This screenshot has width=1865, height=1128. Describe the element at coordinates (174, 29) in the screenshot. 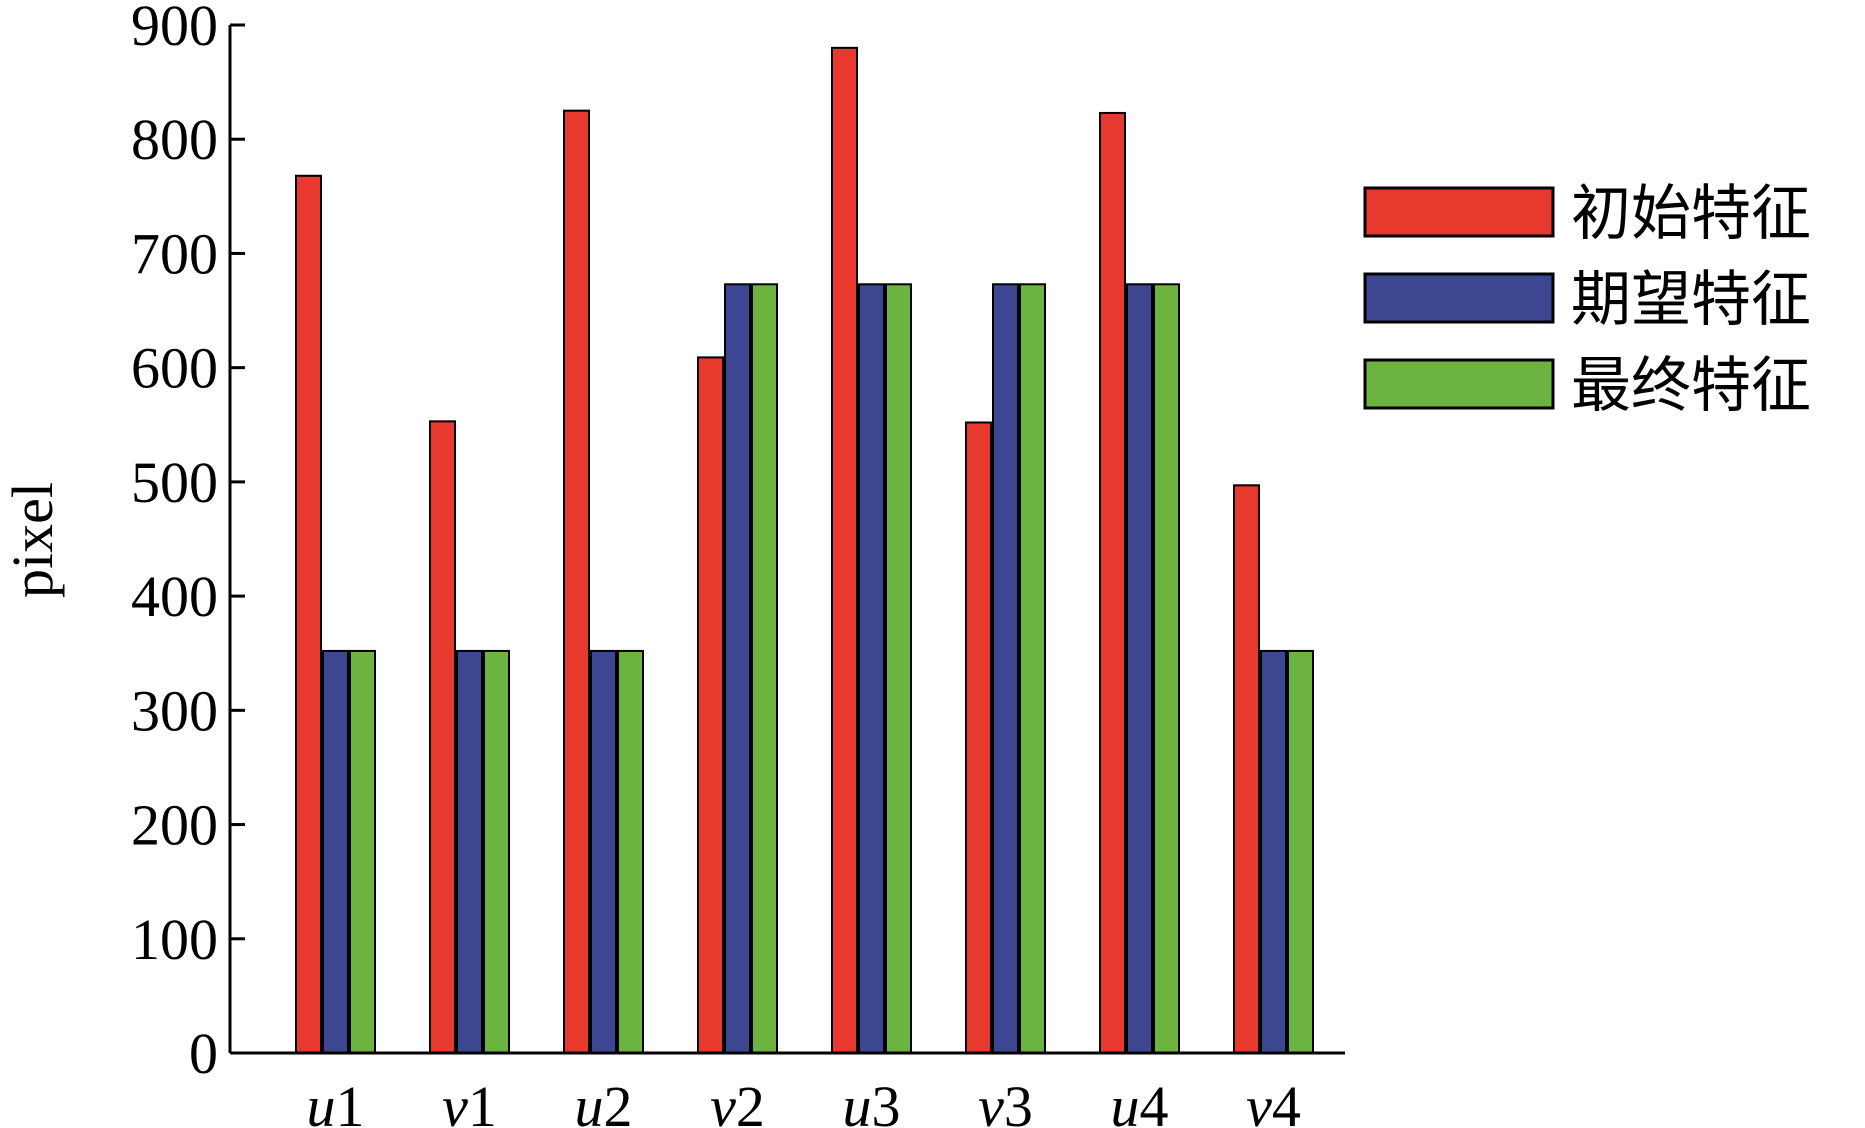

I see `y-tick-label: 900` at that location.